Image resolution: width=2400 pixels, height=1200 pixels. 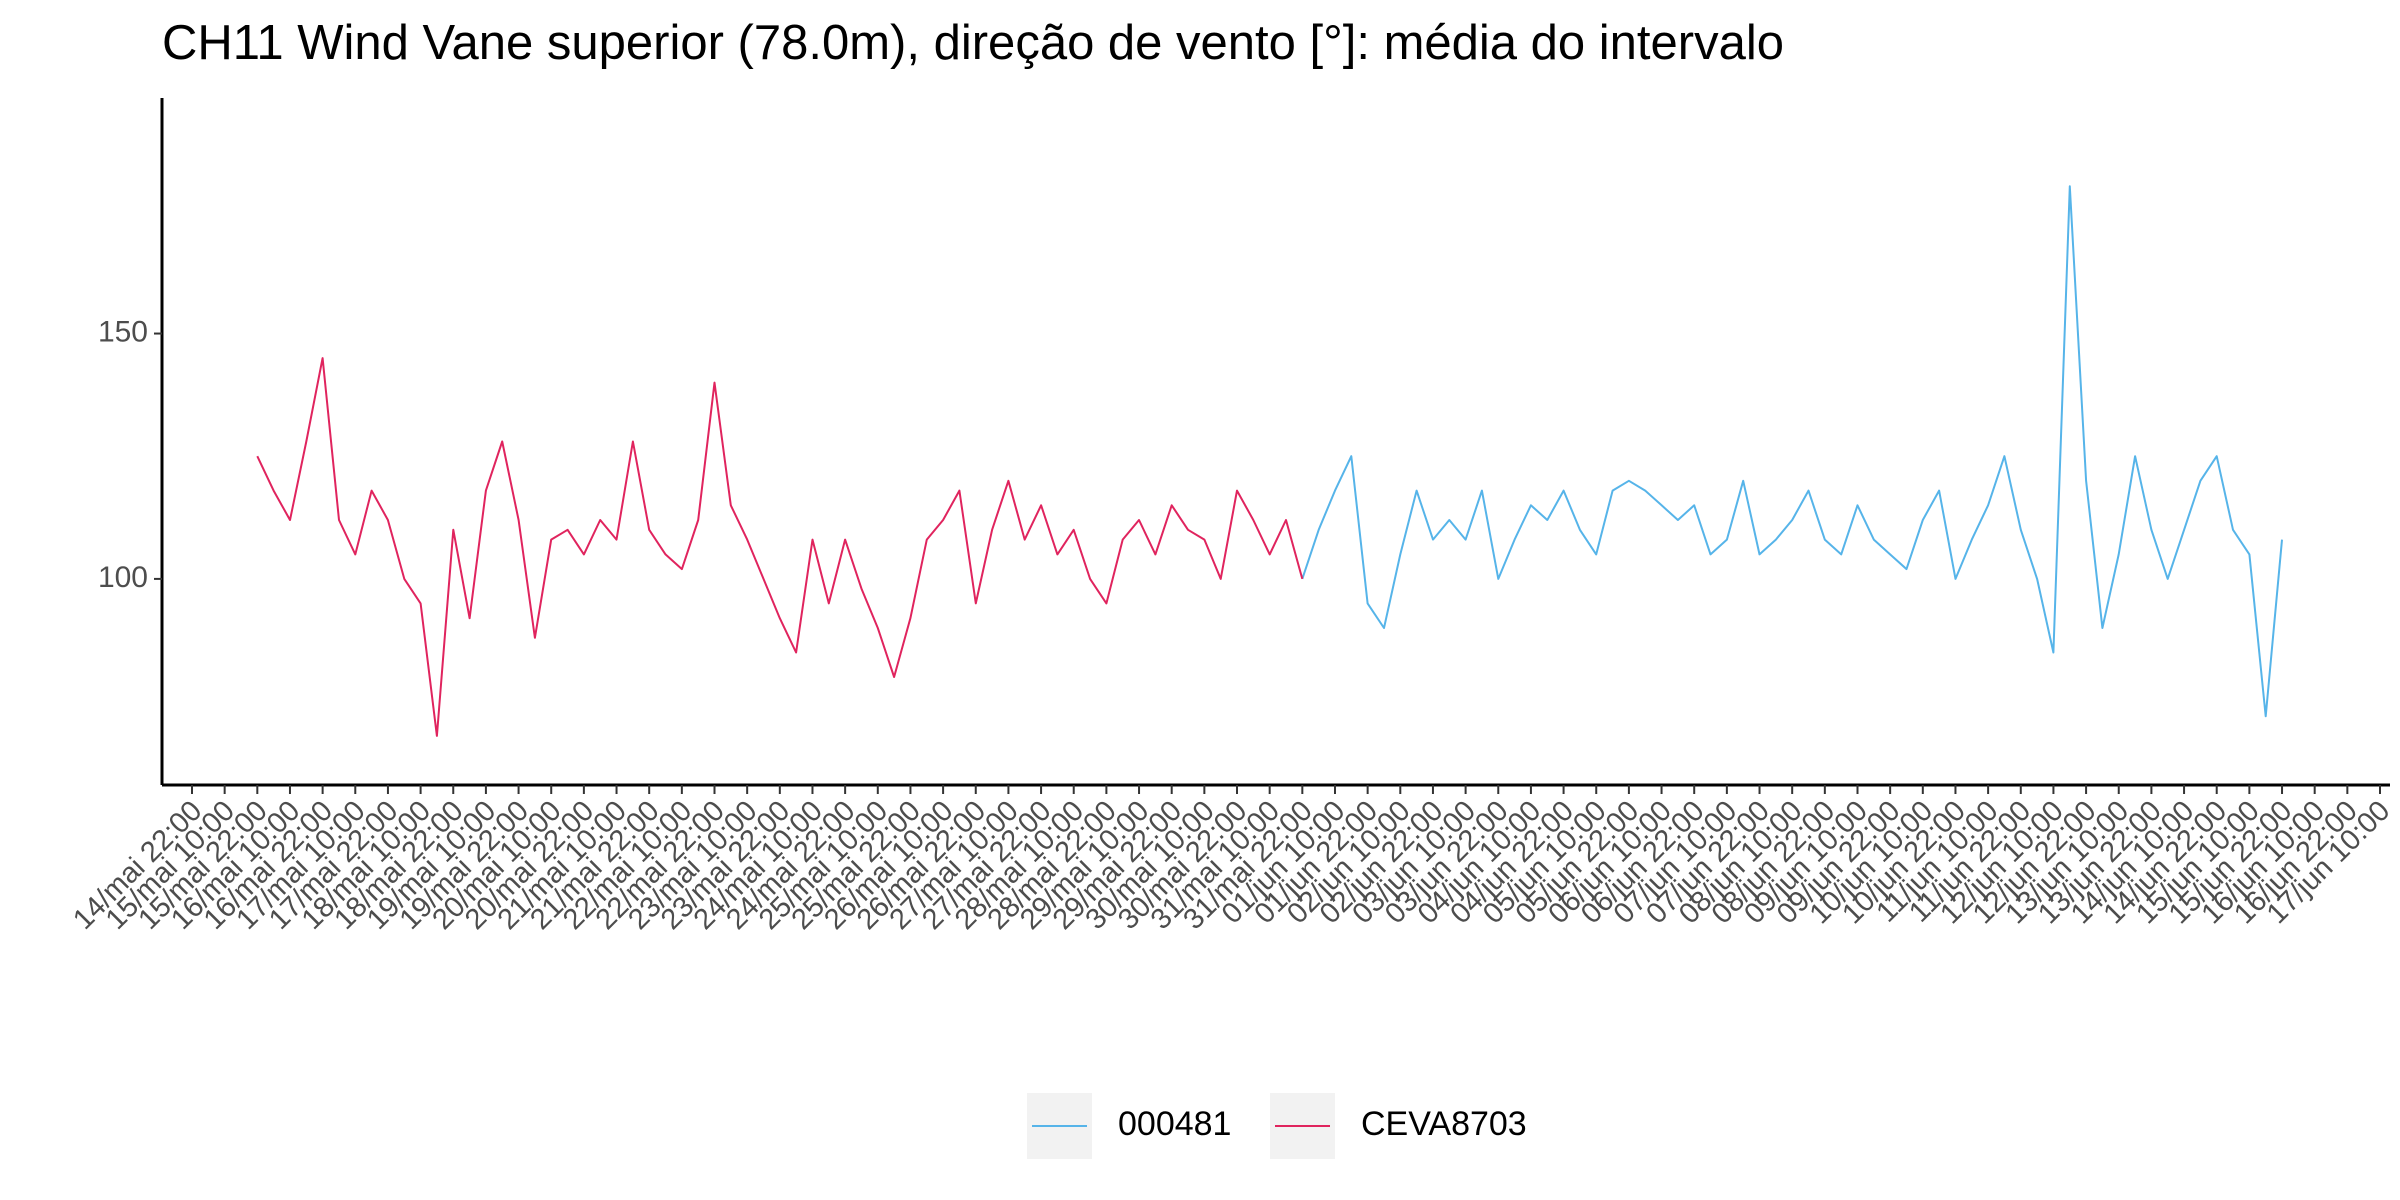 I want to click on legend-label: 000481, so click(x=1174, y=1124).